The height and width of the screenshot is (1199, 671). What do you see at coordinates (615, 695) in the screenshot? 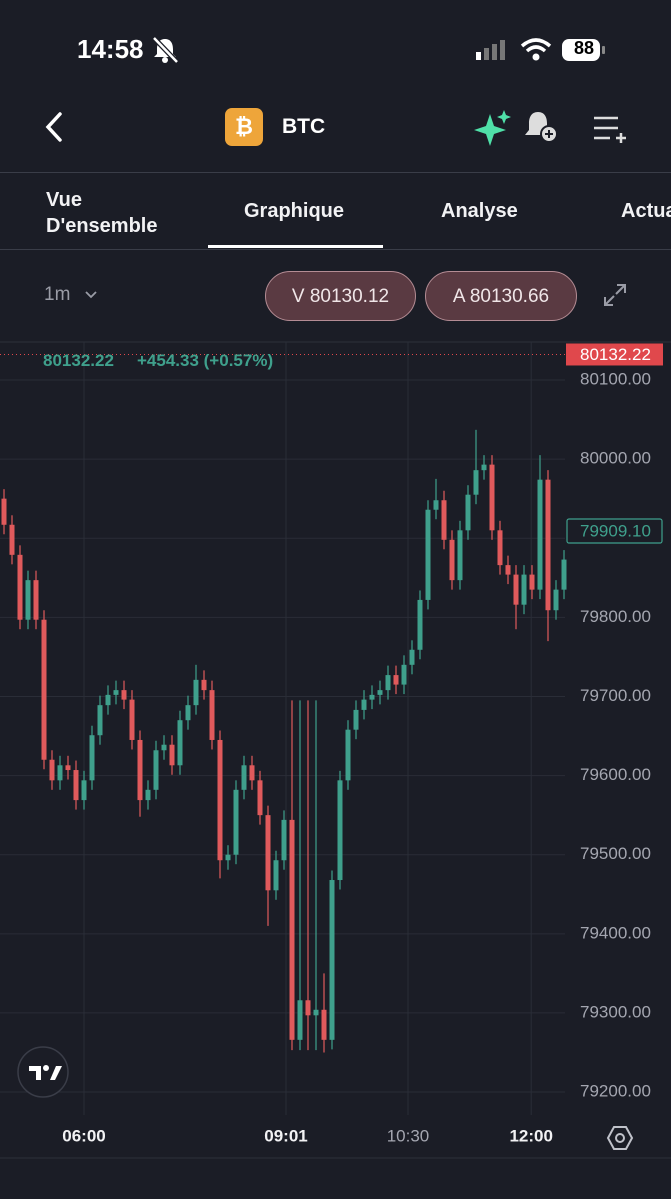
I see `y-tick-label: 79700.00` at bounding box center [615, 695].